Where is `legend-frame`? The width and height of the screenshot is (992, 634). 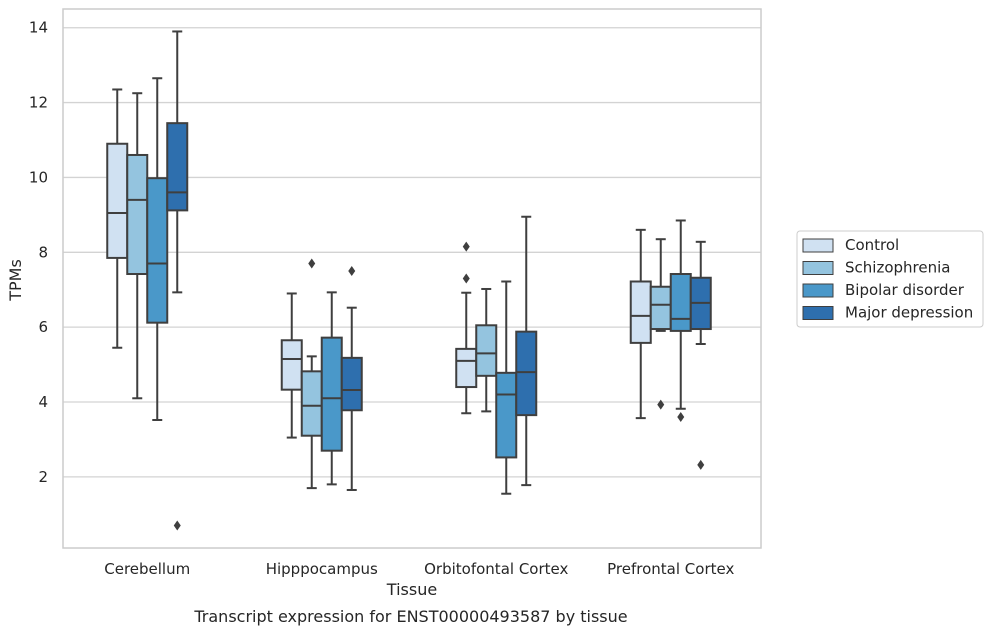
legend-frame is located at coordinates (890, 279).